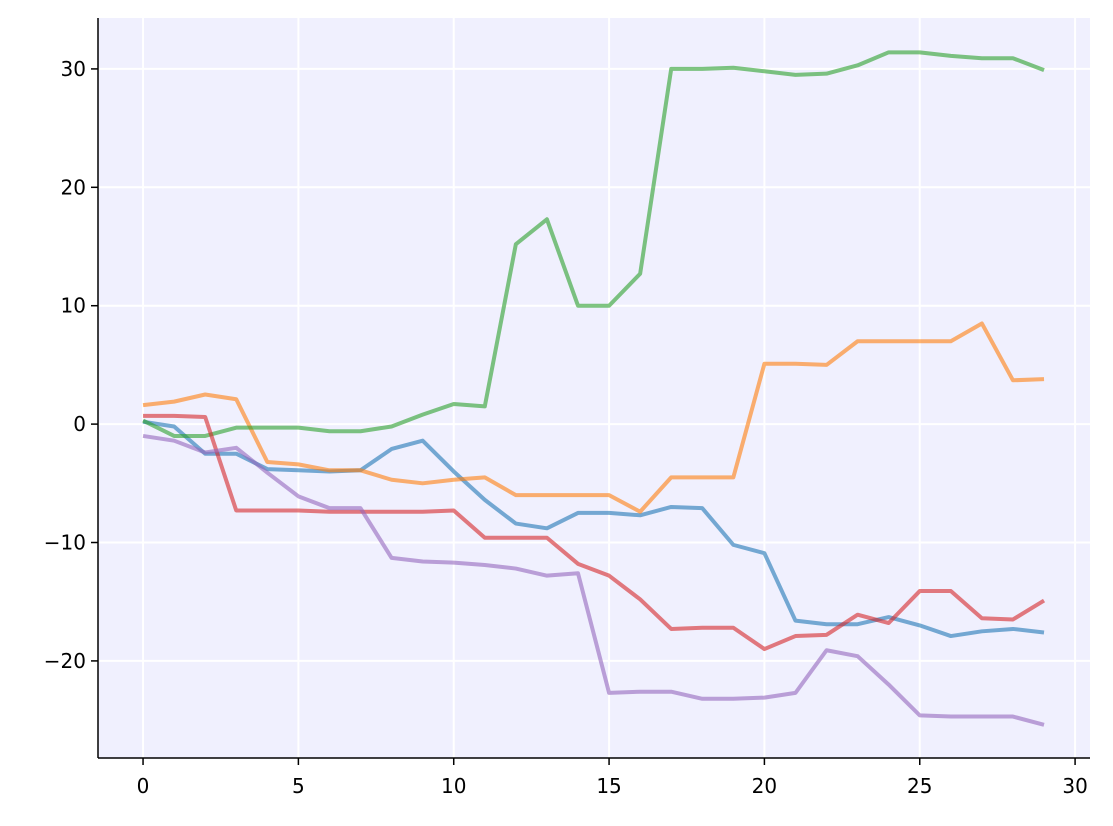  Describe the element at coordinates (73, 69) in the screenshot. I see `y-tick-label: 30` at that location.